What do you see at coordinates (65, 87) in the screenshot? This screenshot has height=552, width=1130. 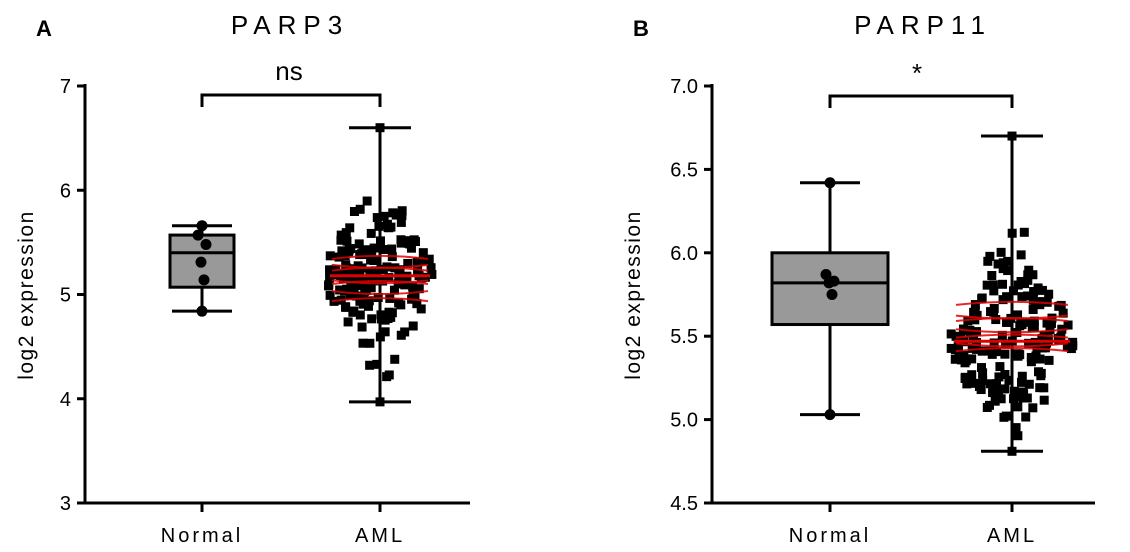 I see `y-tick-label: 7` at bounding box center [65, 87].